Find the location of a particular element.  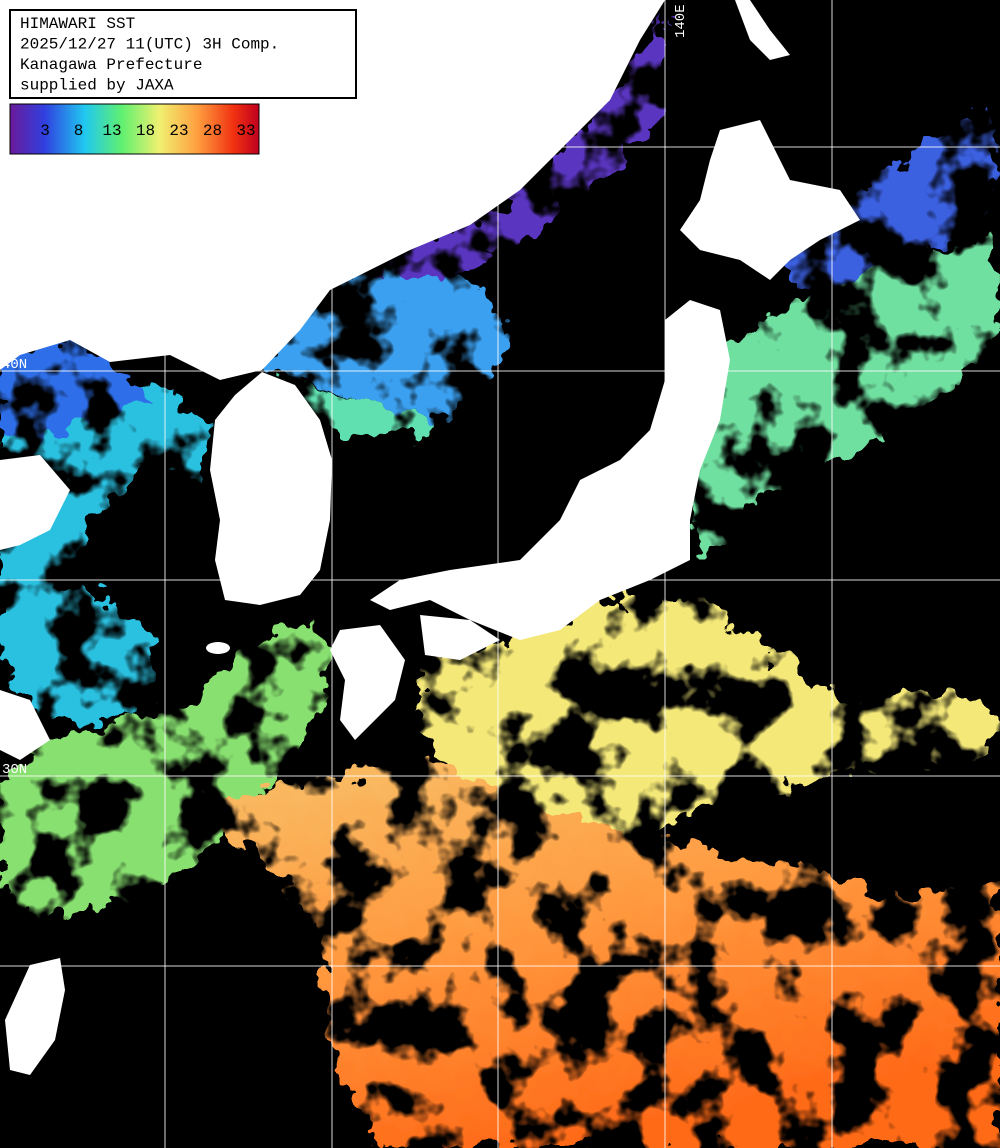

header-line: Kanagawa Prefecture is located at coordinates (111, 65).